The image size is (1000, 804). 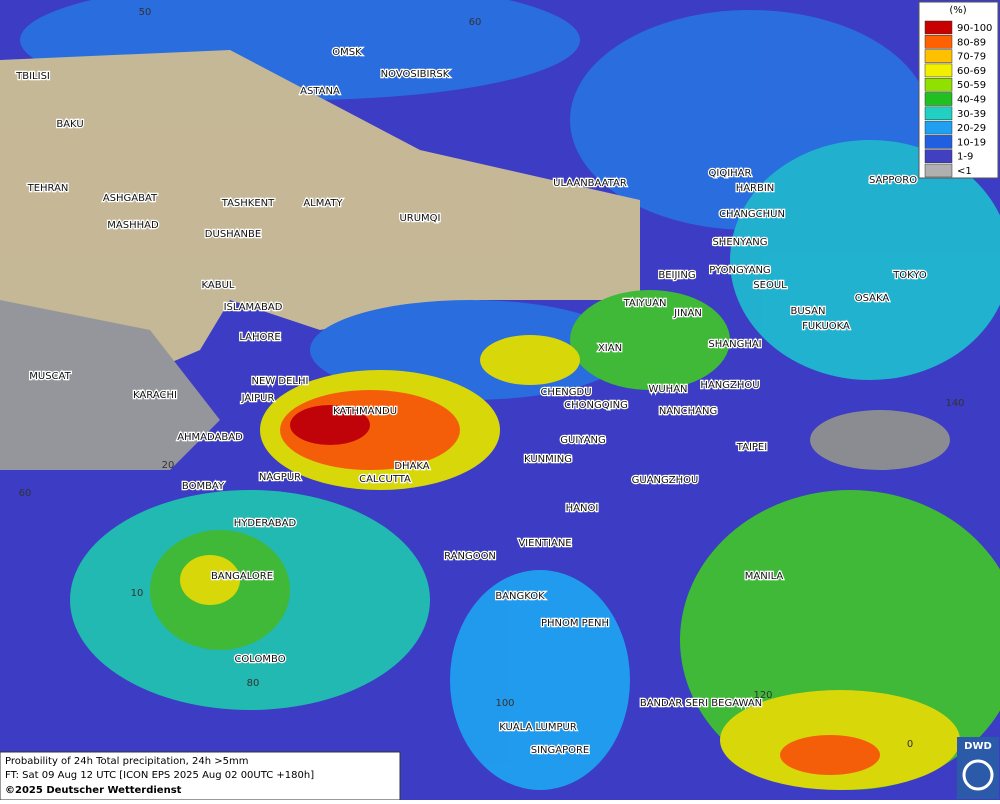 I want to click on city-label: CALCUTTA, so click(x=385, y=479).